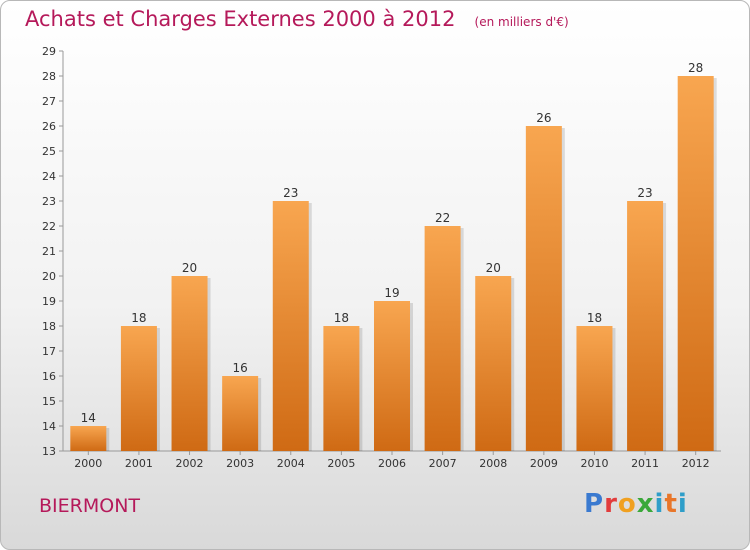 Image resolution: width=750 pixels, height=550 pixels. Describe the element at coordinates (49, 376) in the screenshot. I see `y-tick-label: 16` at that location.